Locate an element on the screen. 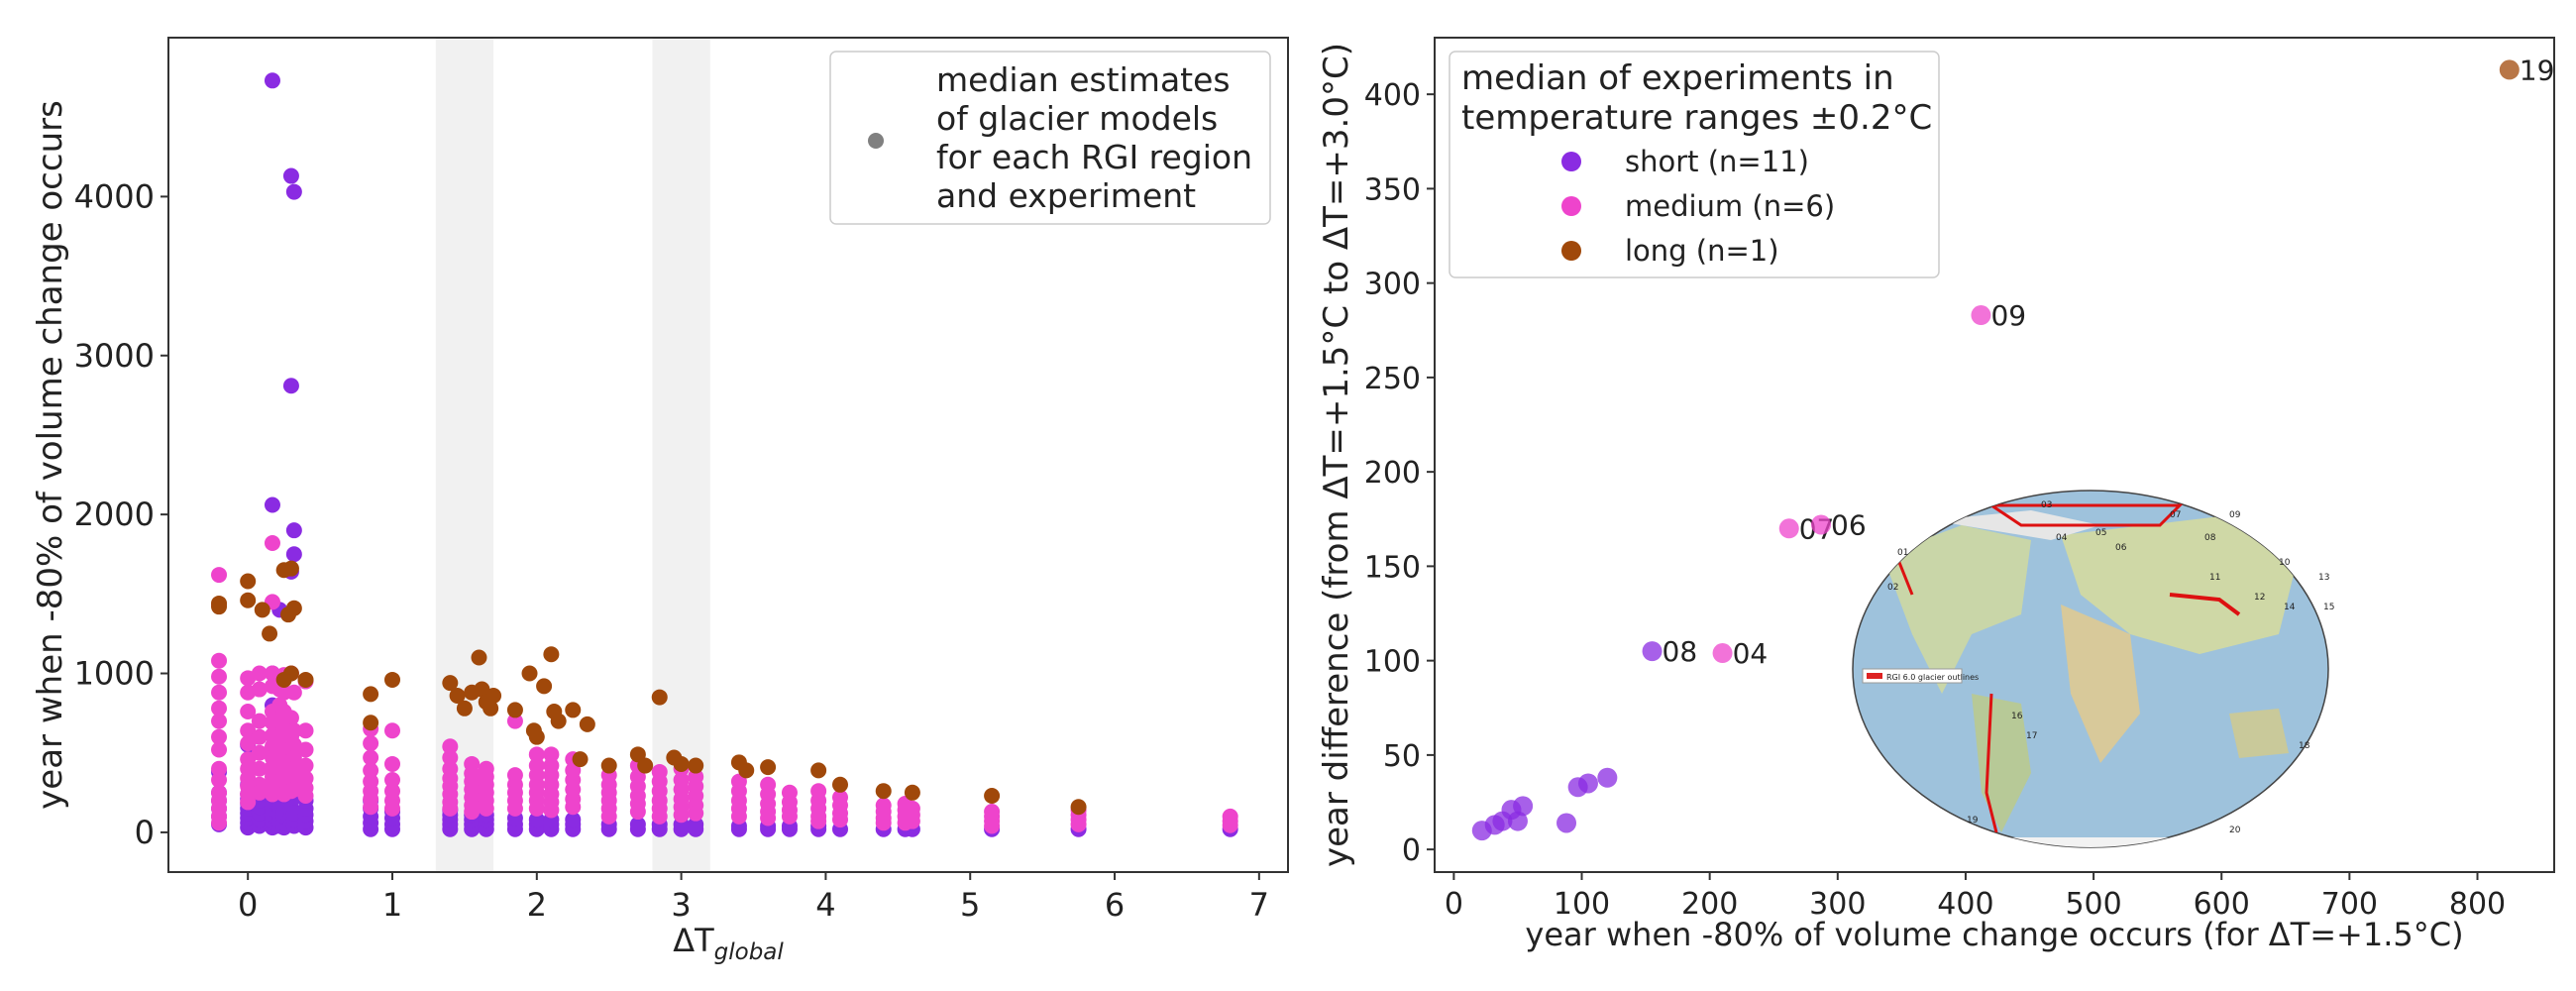 This screenshot has height=991, width=2576. y-tick-label: 3000 is located at coordinates (115, 356).